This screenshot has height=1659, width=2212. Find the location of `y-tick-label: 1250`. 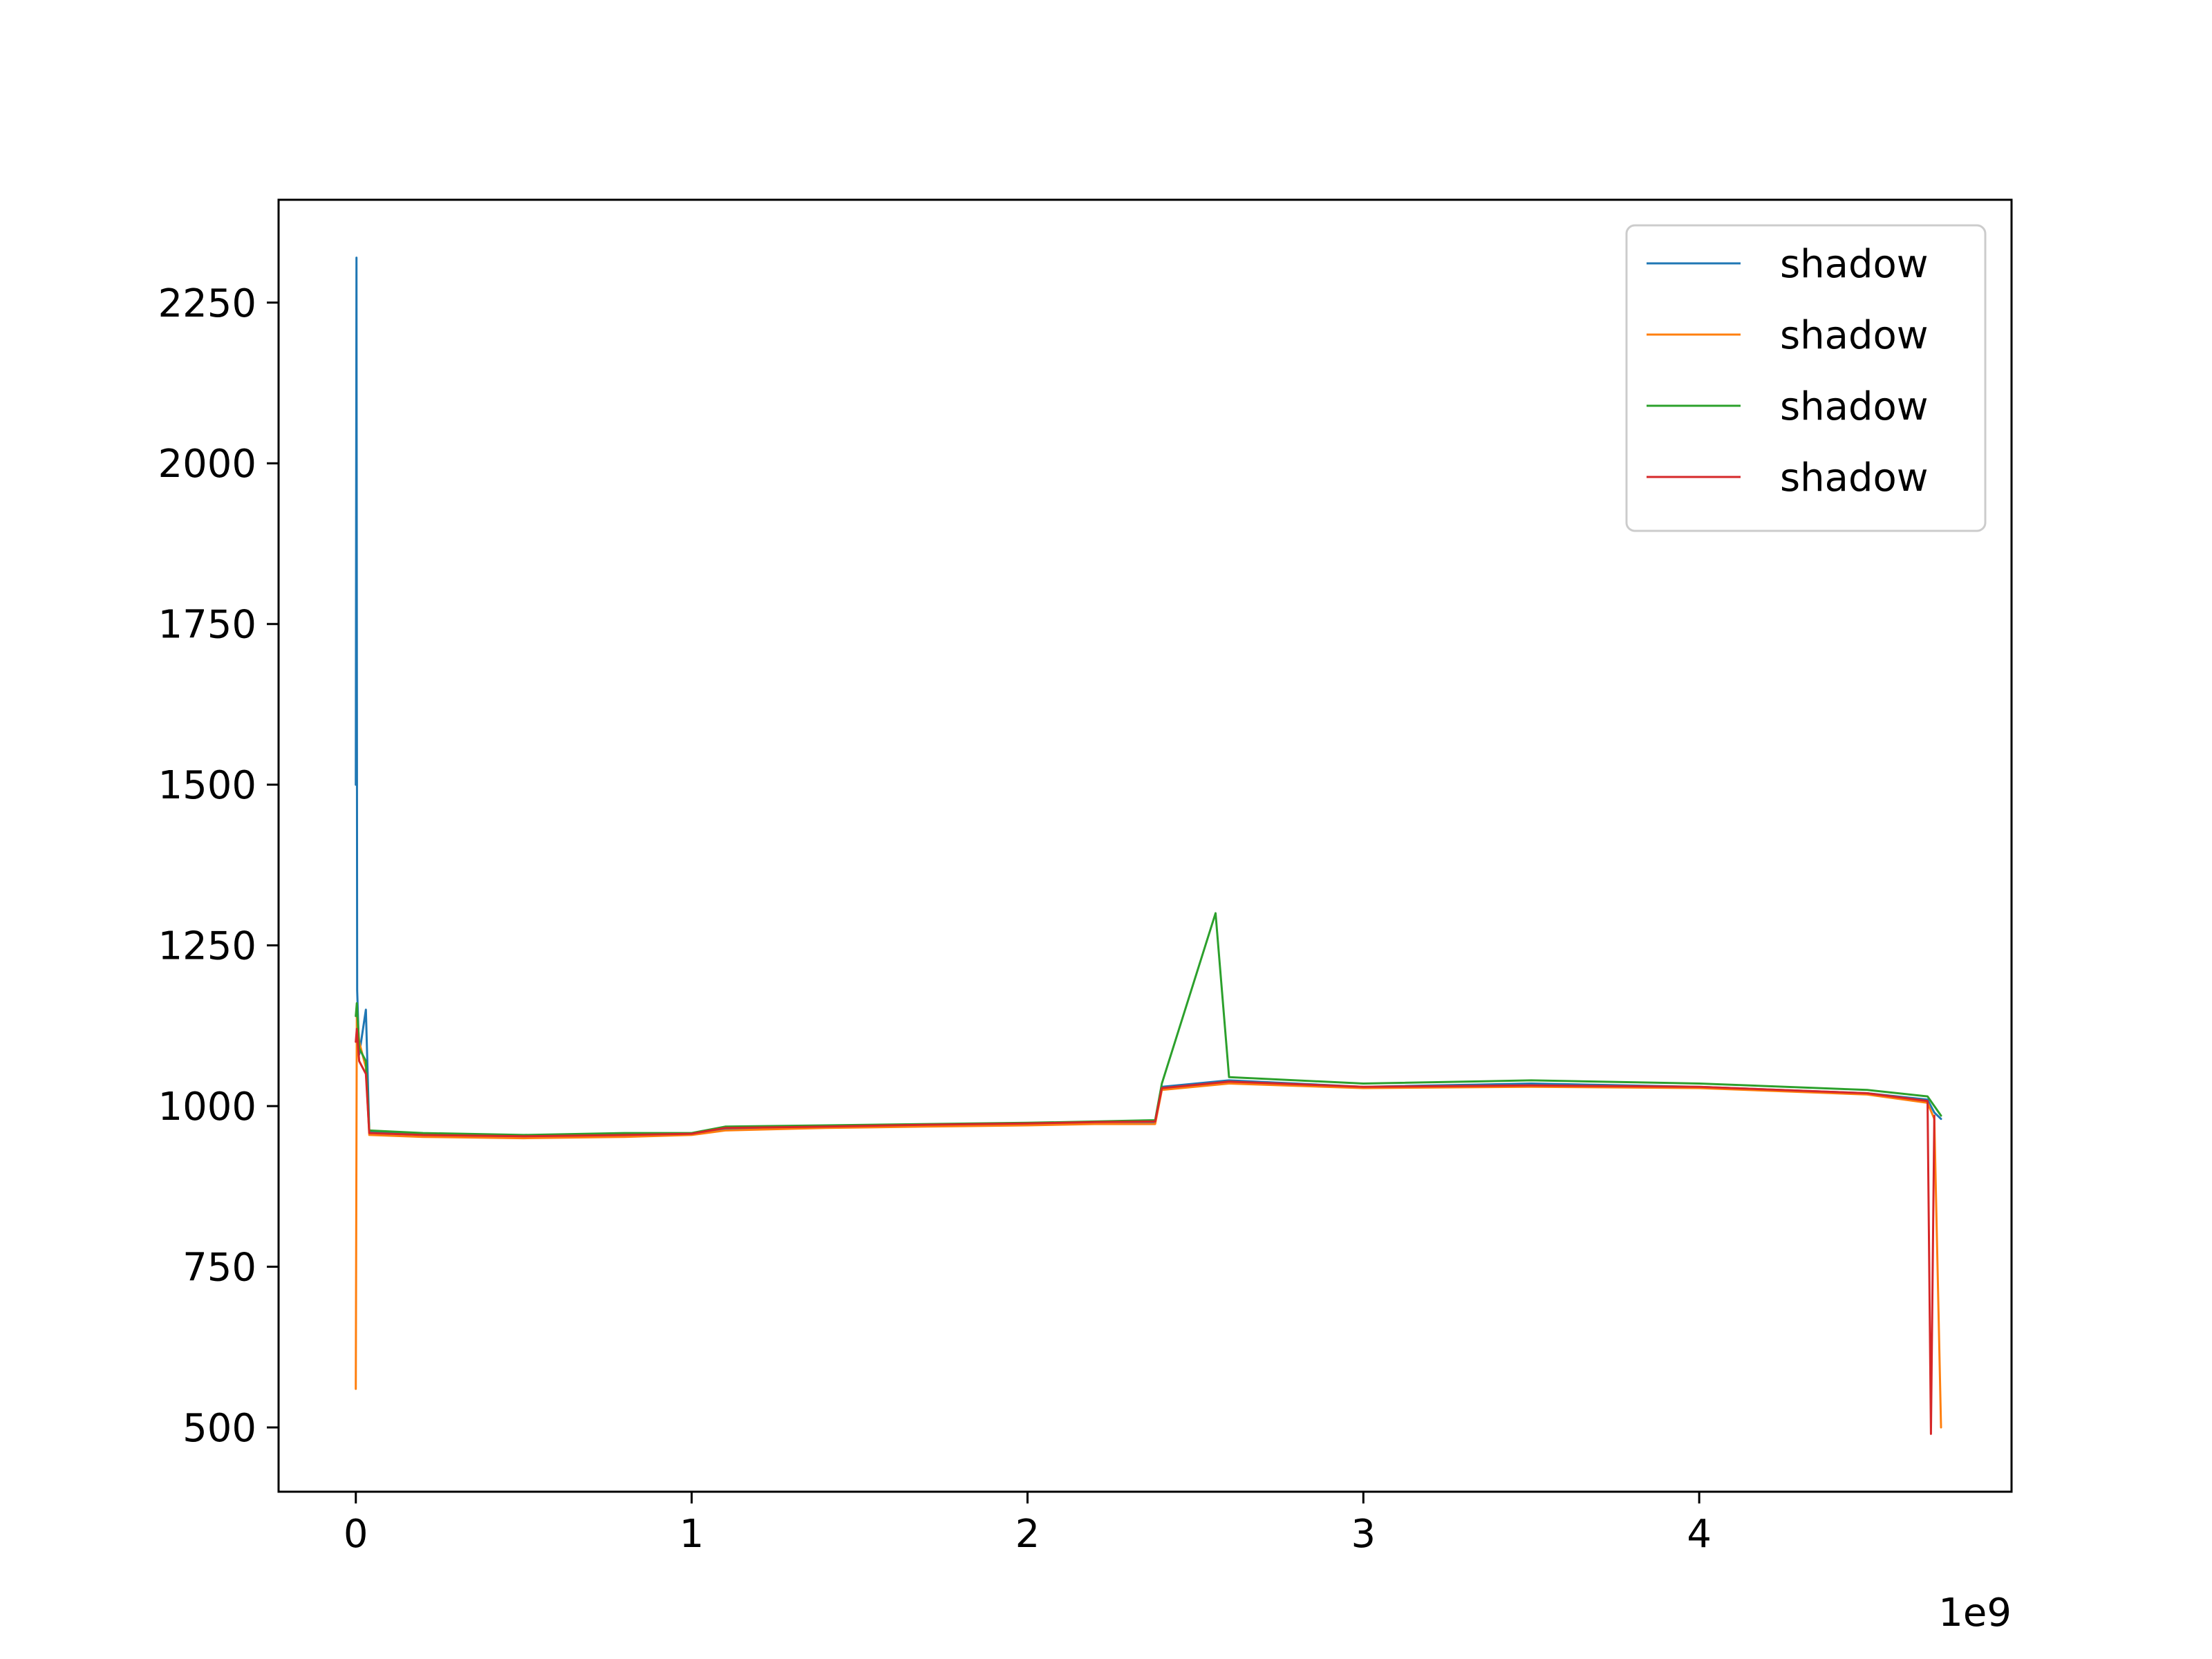

y-tick-label: 1250 is located at coordinates (207, 946).